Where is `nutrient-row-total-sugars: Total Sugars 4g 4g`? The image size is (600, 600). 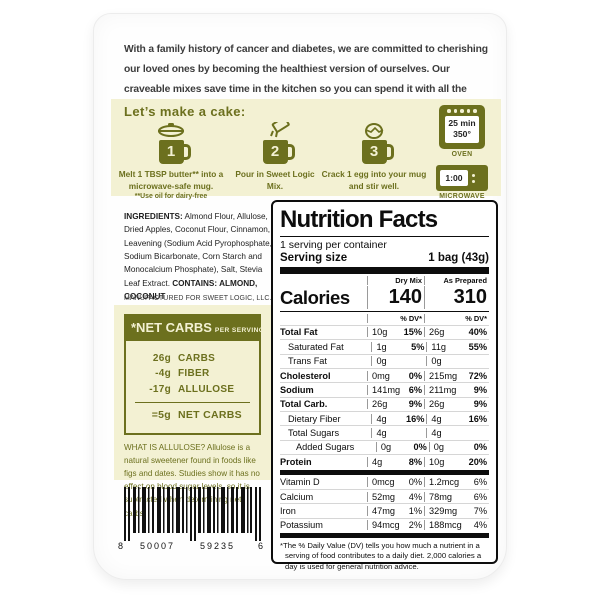
nutrient-row-total-sugars: Total Sugars 4g 4g is located at coordinates (384, 432).